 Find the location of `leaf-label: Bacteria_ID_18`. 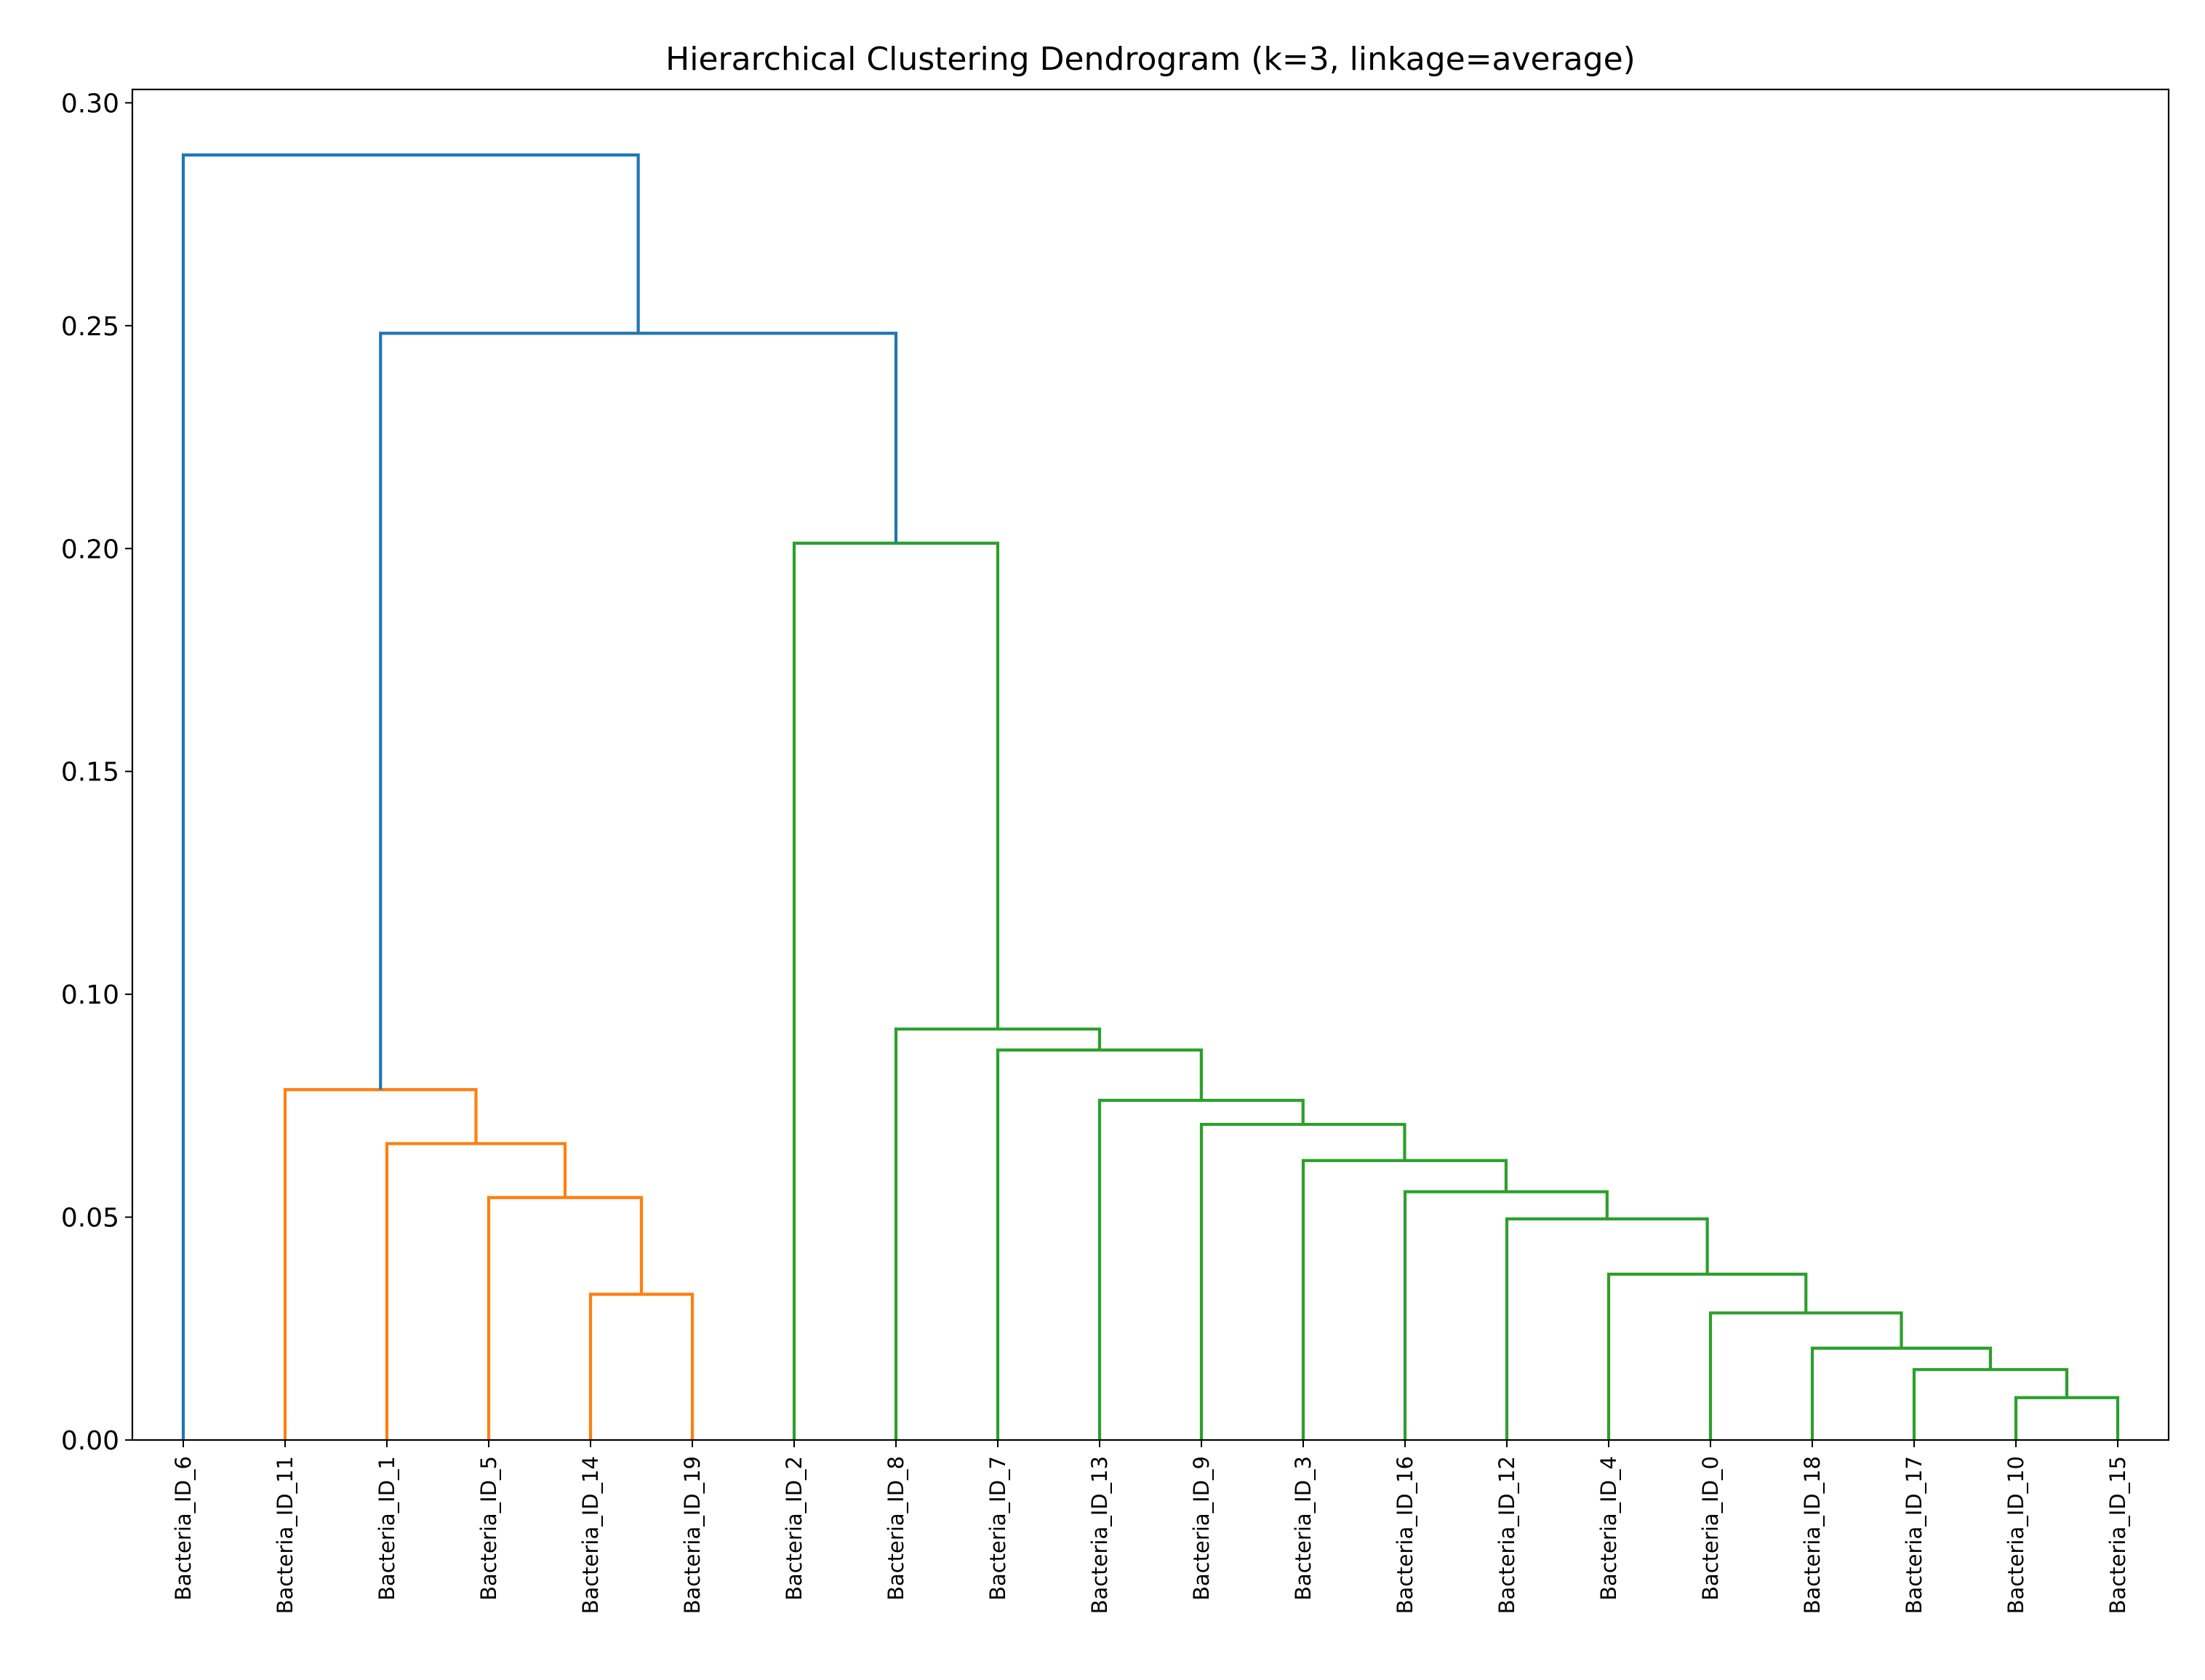

leaf-label: Bacteria_ID_18 is located at coordinates (1812, 1535).